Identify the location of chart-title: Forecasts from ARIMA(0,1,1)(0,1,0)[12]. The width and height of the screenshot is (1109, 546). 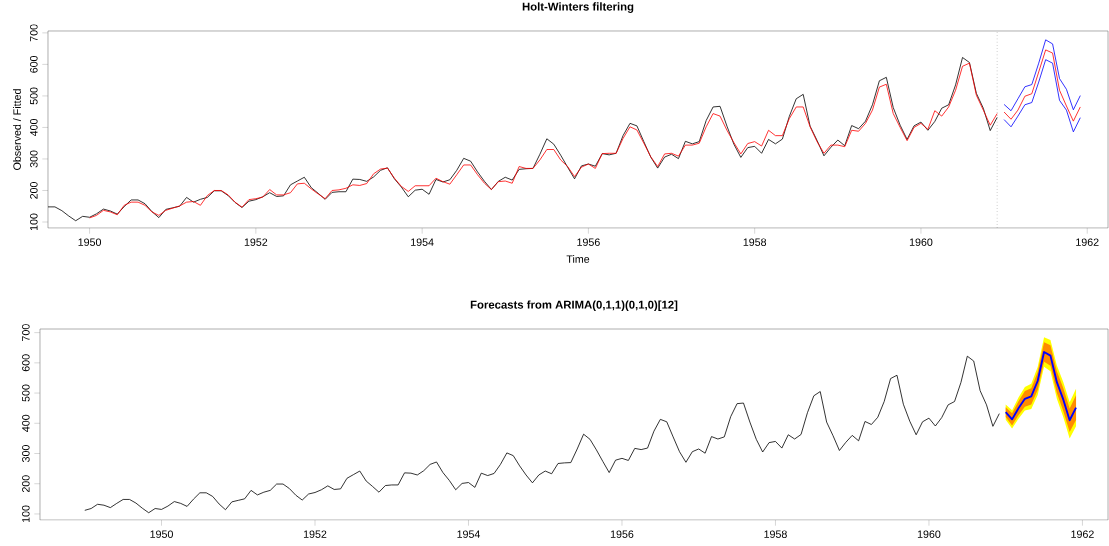
(574, 305).